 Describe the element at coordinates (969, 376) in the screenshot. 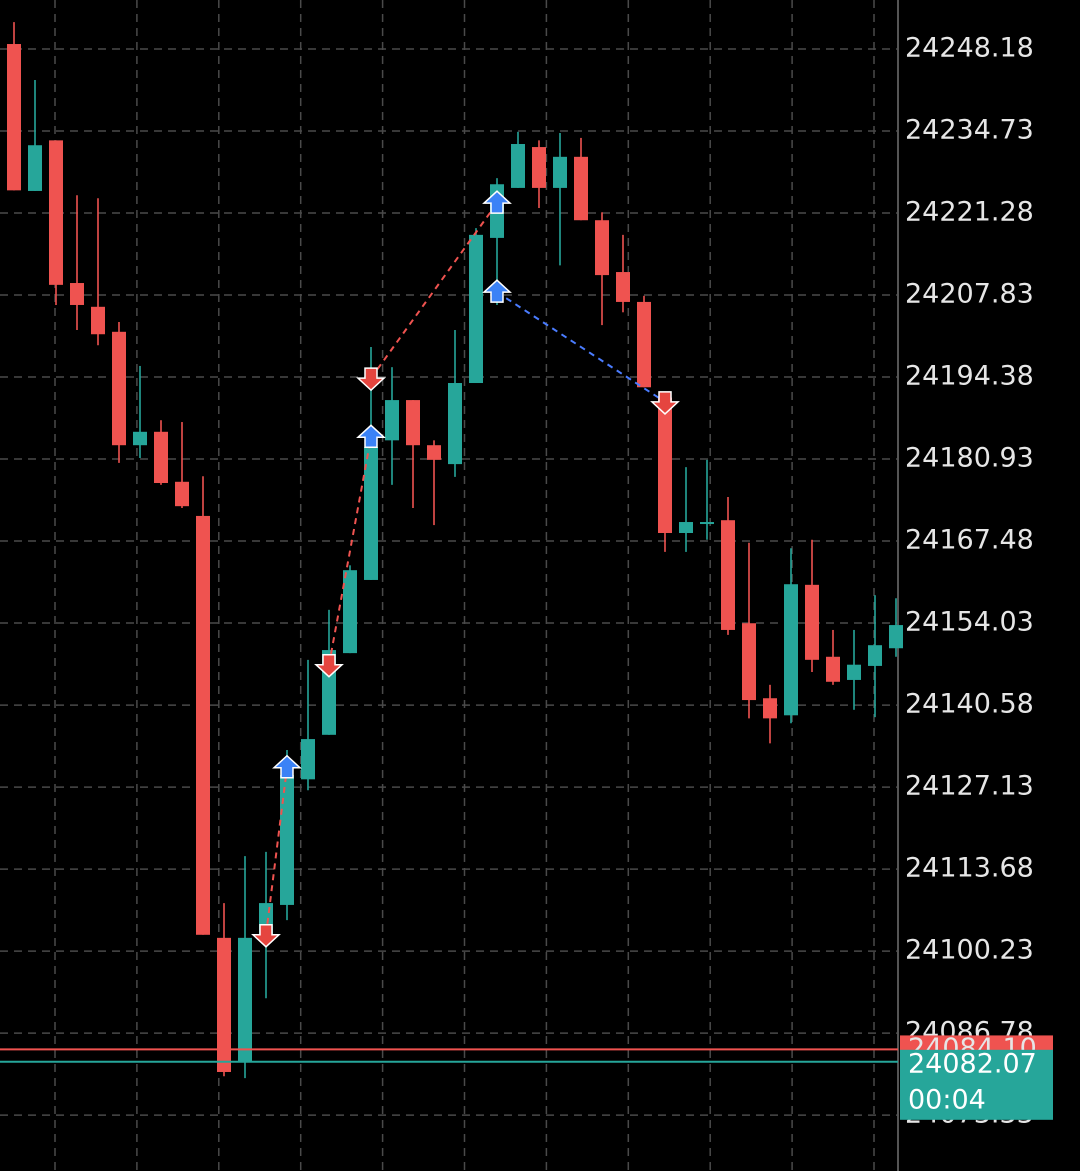

I see `y-tick-label: 24194.38` at that location.